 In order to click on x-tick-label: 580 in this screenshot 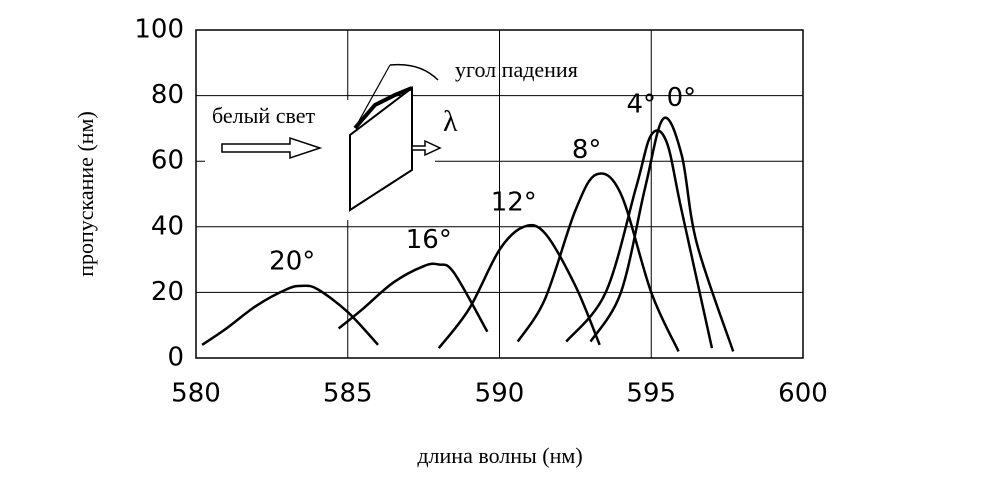, I will do `click(196, 394)`.